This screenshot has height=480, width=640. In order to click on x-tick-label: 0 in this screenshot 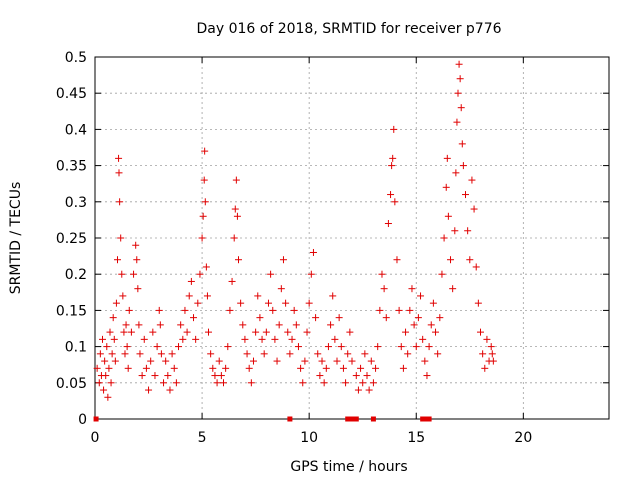, I will do `click(95, 438)`.